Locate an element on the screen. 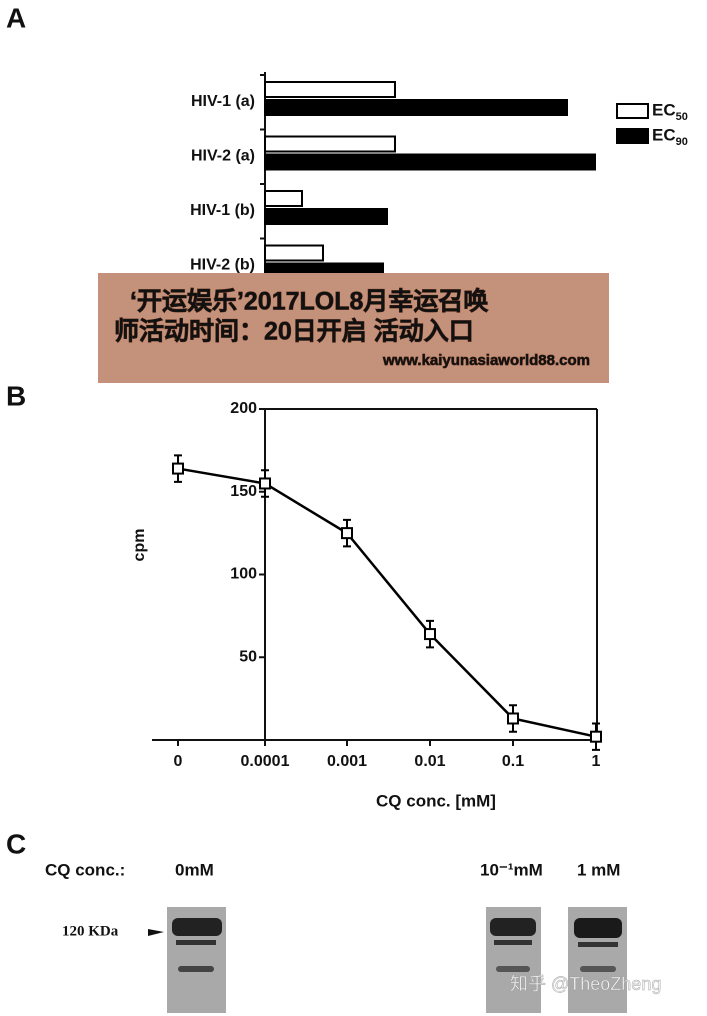  y-tick-label: HIV-2 (b) is located at coordinates (222, 265).